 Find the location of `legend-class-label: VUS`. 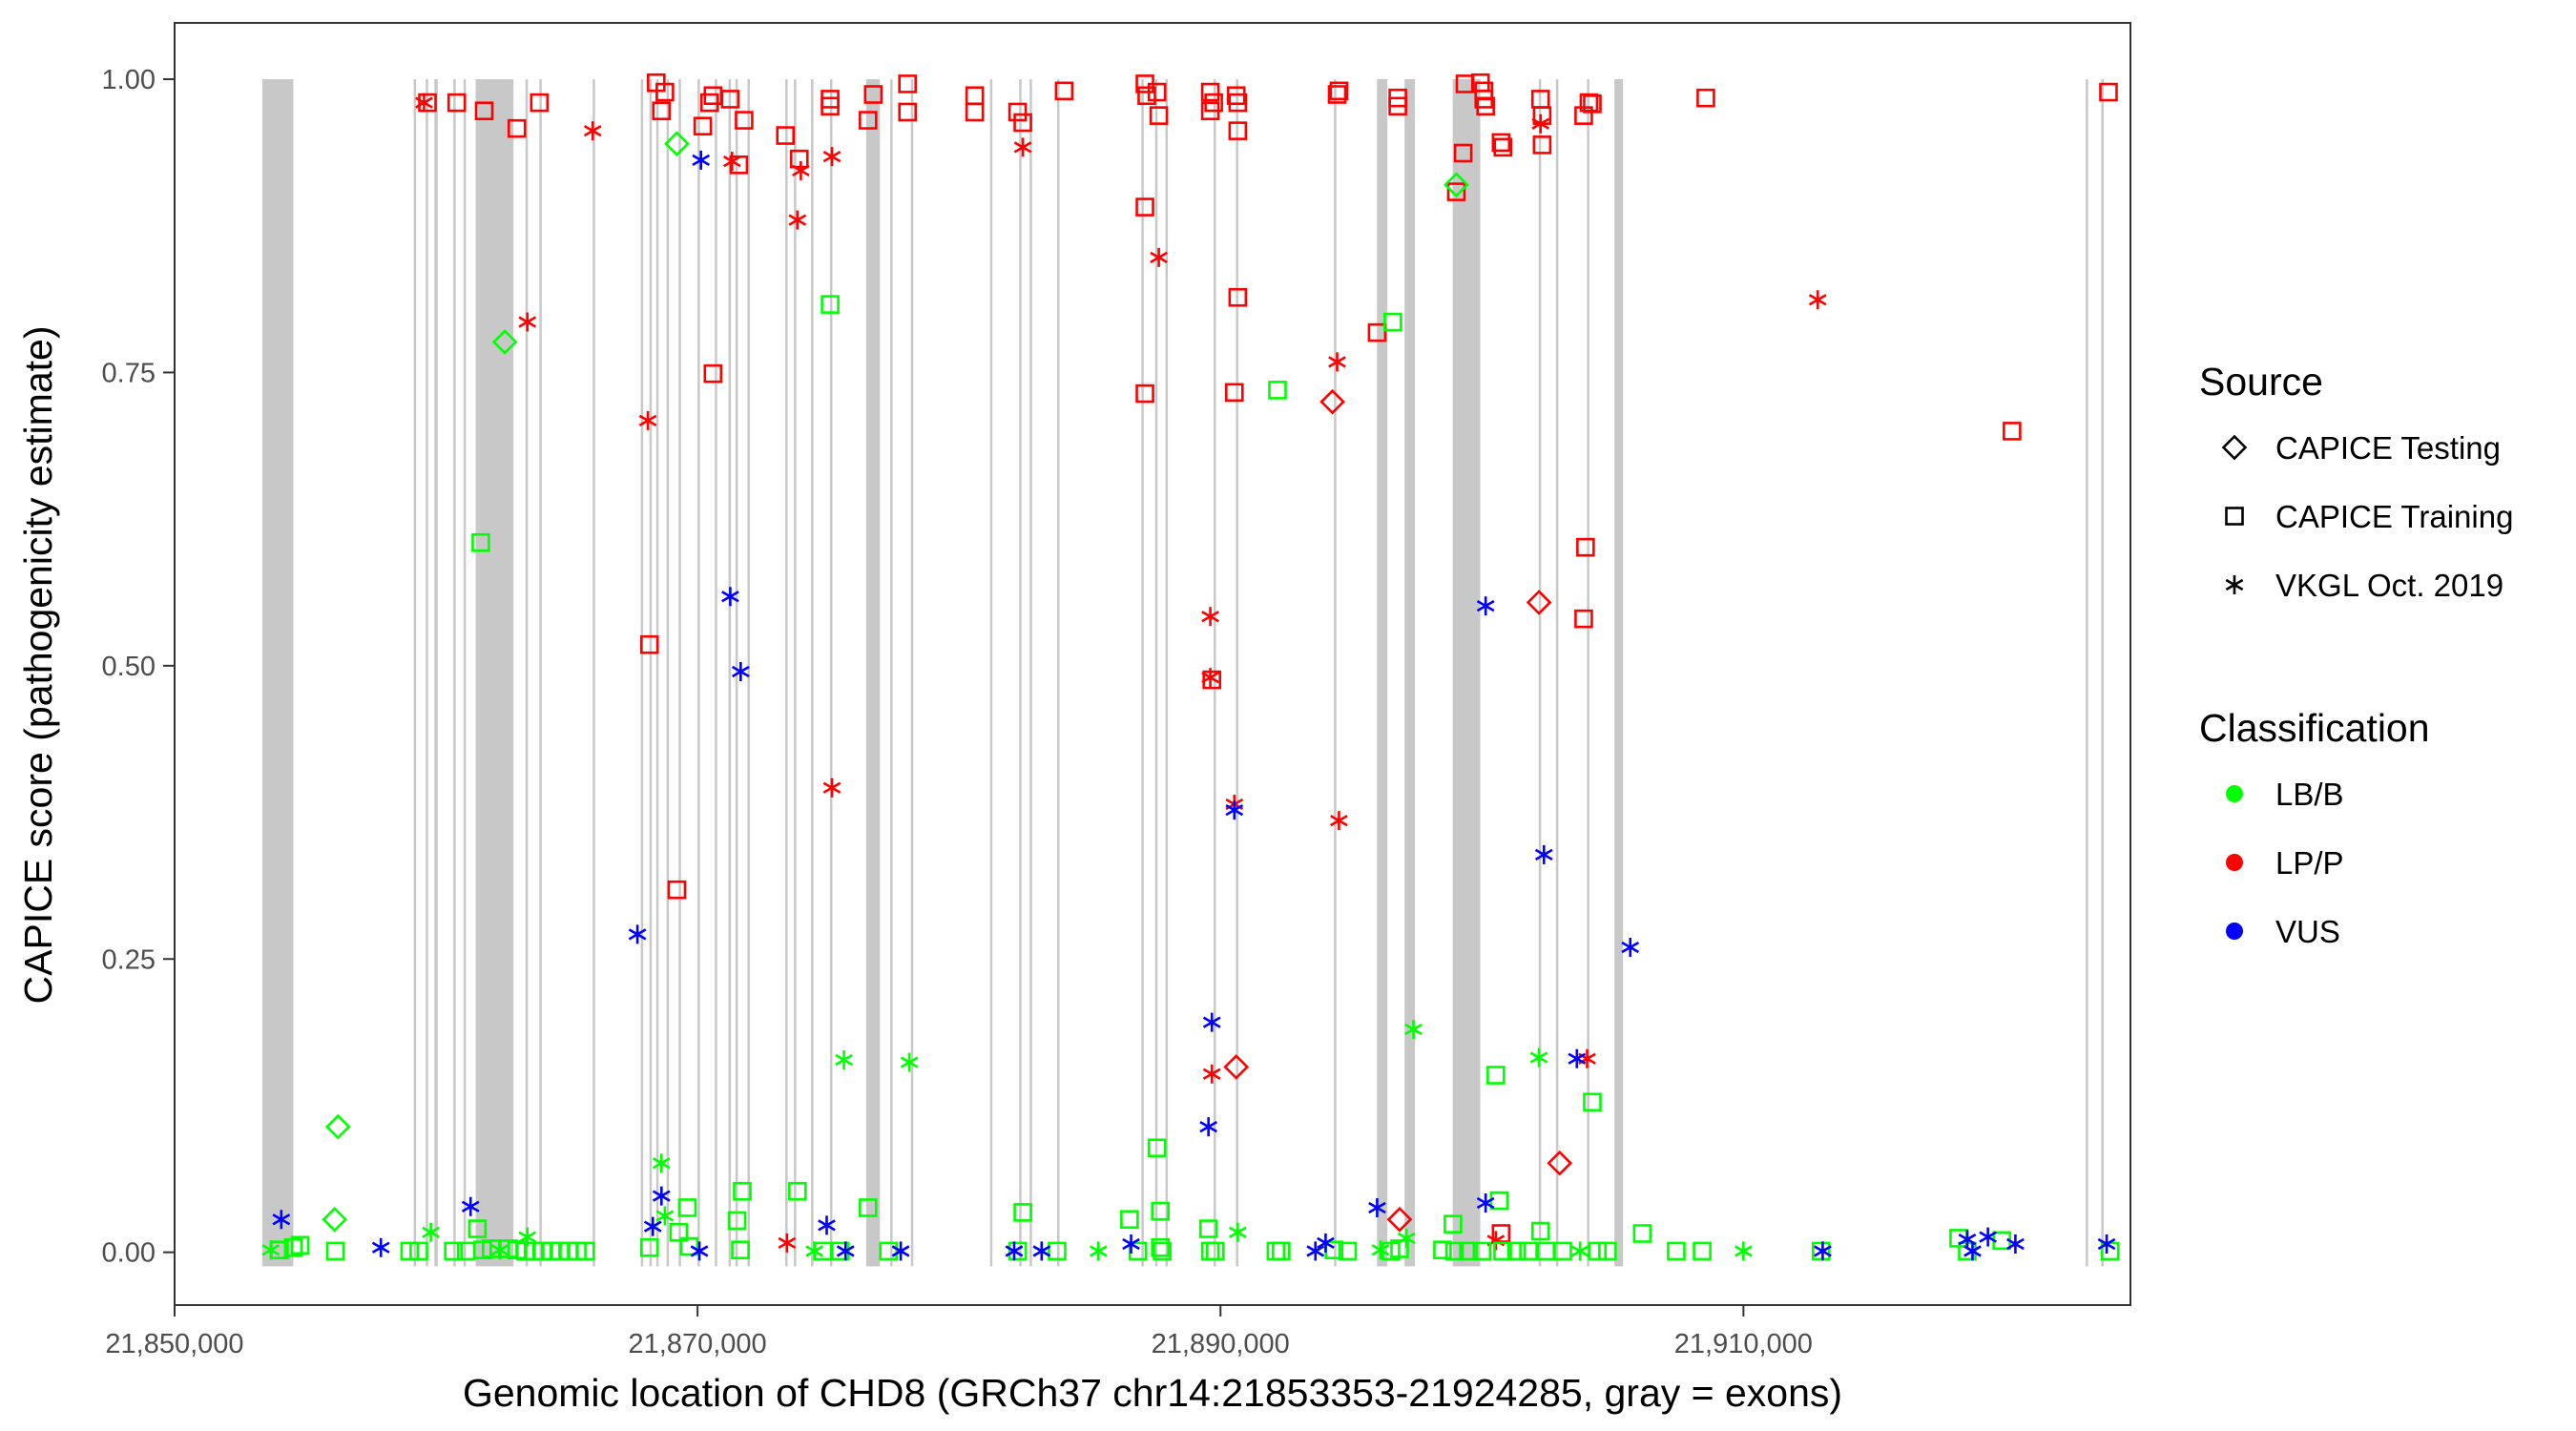

legend-class-label: VUS is located at coordinates (2307, 931).